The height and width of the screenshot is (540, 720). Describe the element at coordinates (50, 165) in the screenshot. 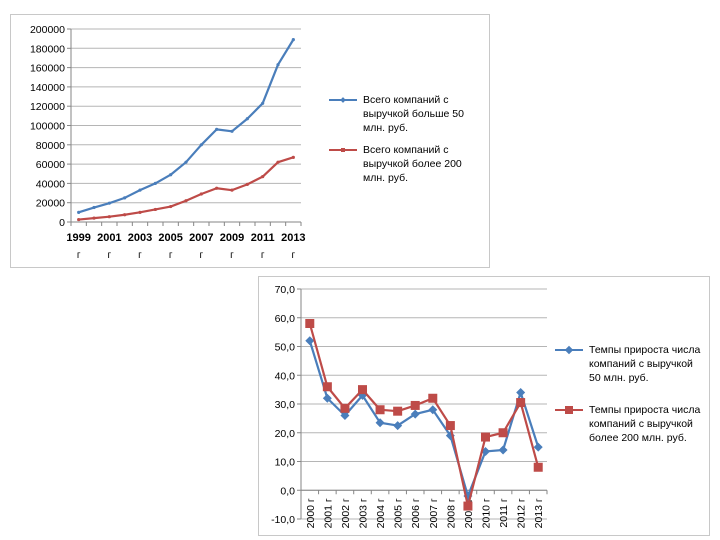

I see `y-tick-label: 60000` at that location.